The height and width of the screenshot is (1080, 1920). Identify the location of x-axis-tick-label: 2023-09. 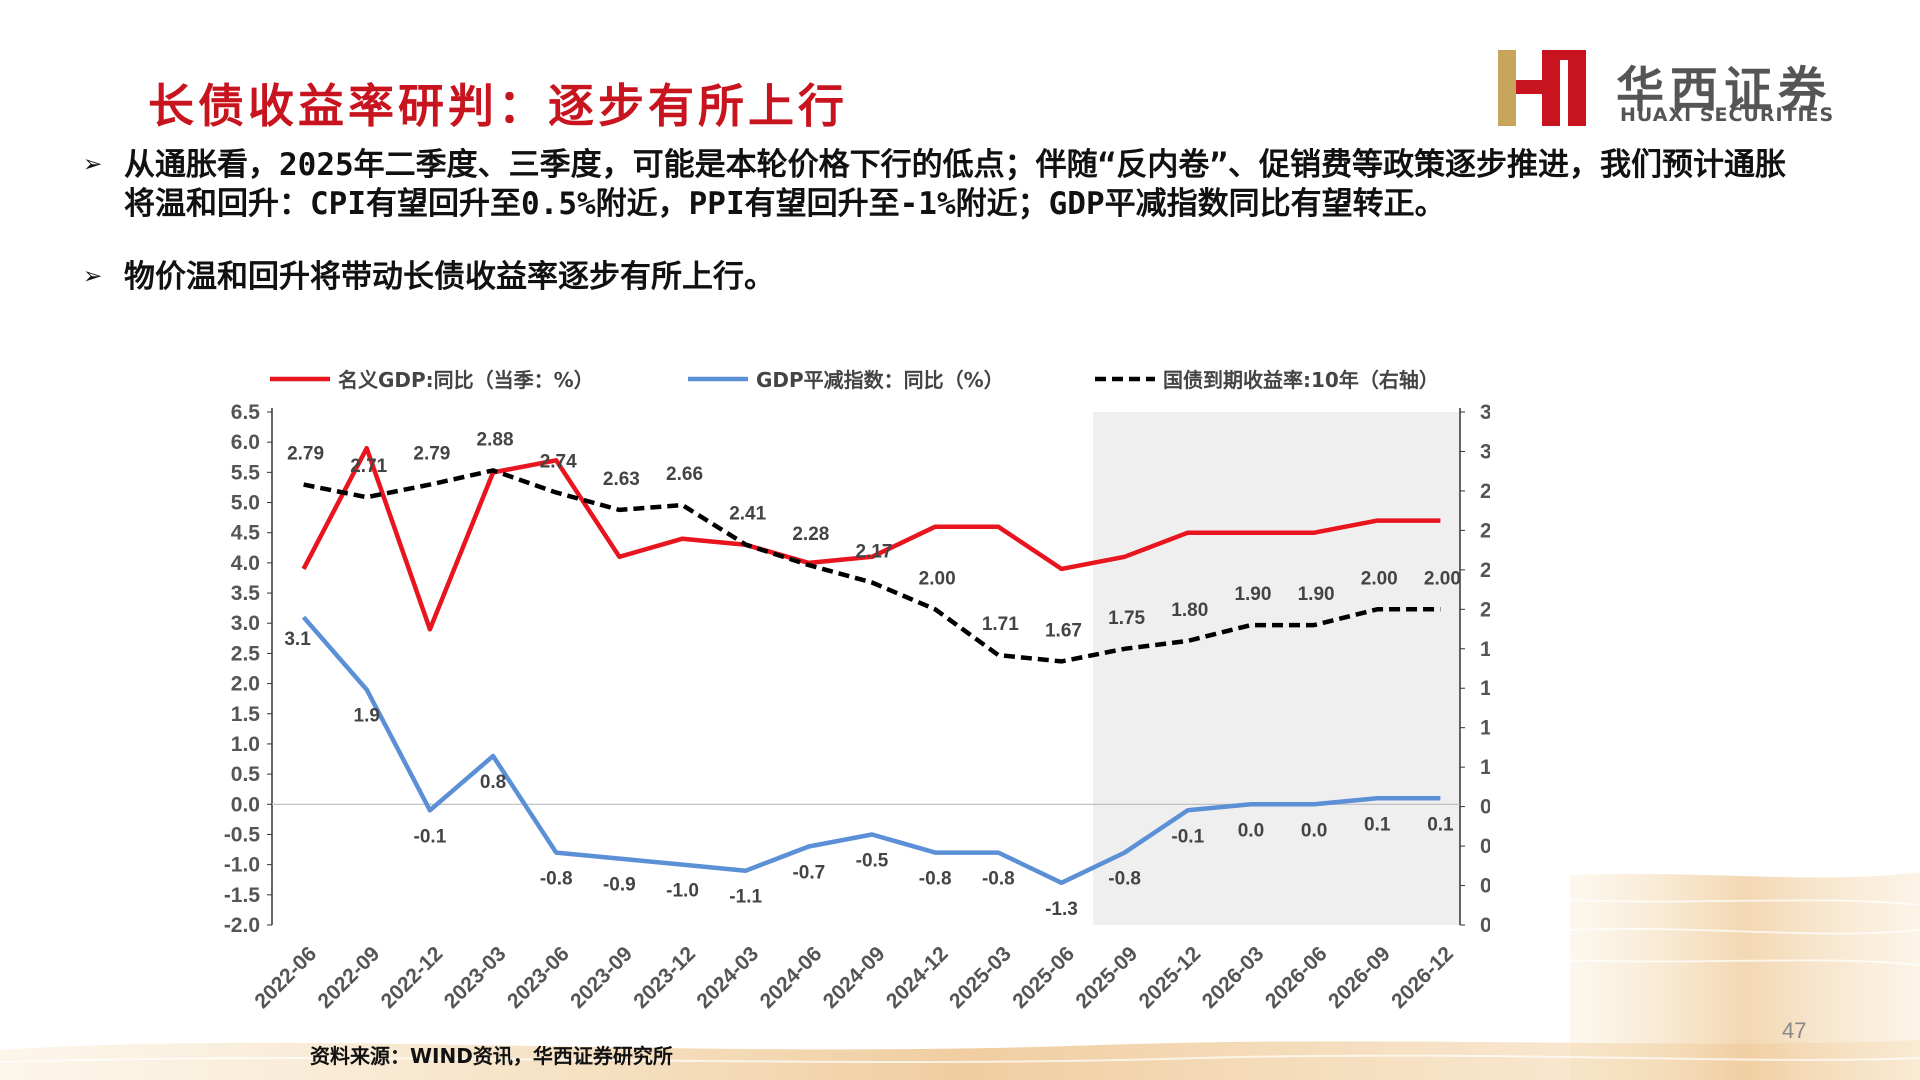
(601, 977).